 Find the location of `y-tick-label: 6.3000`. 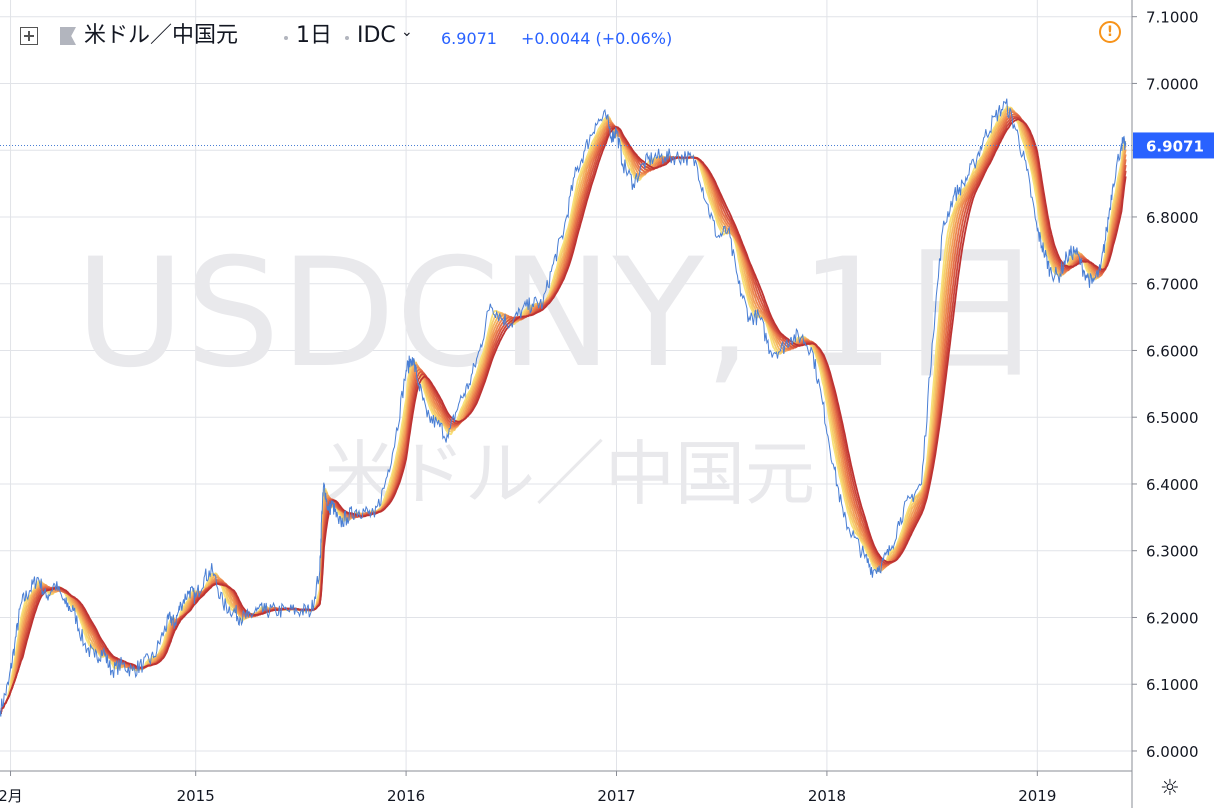

y-tick-label: 6.3000 is located at coordinates (1172, 552).